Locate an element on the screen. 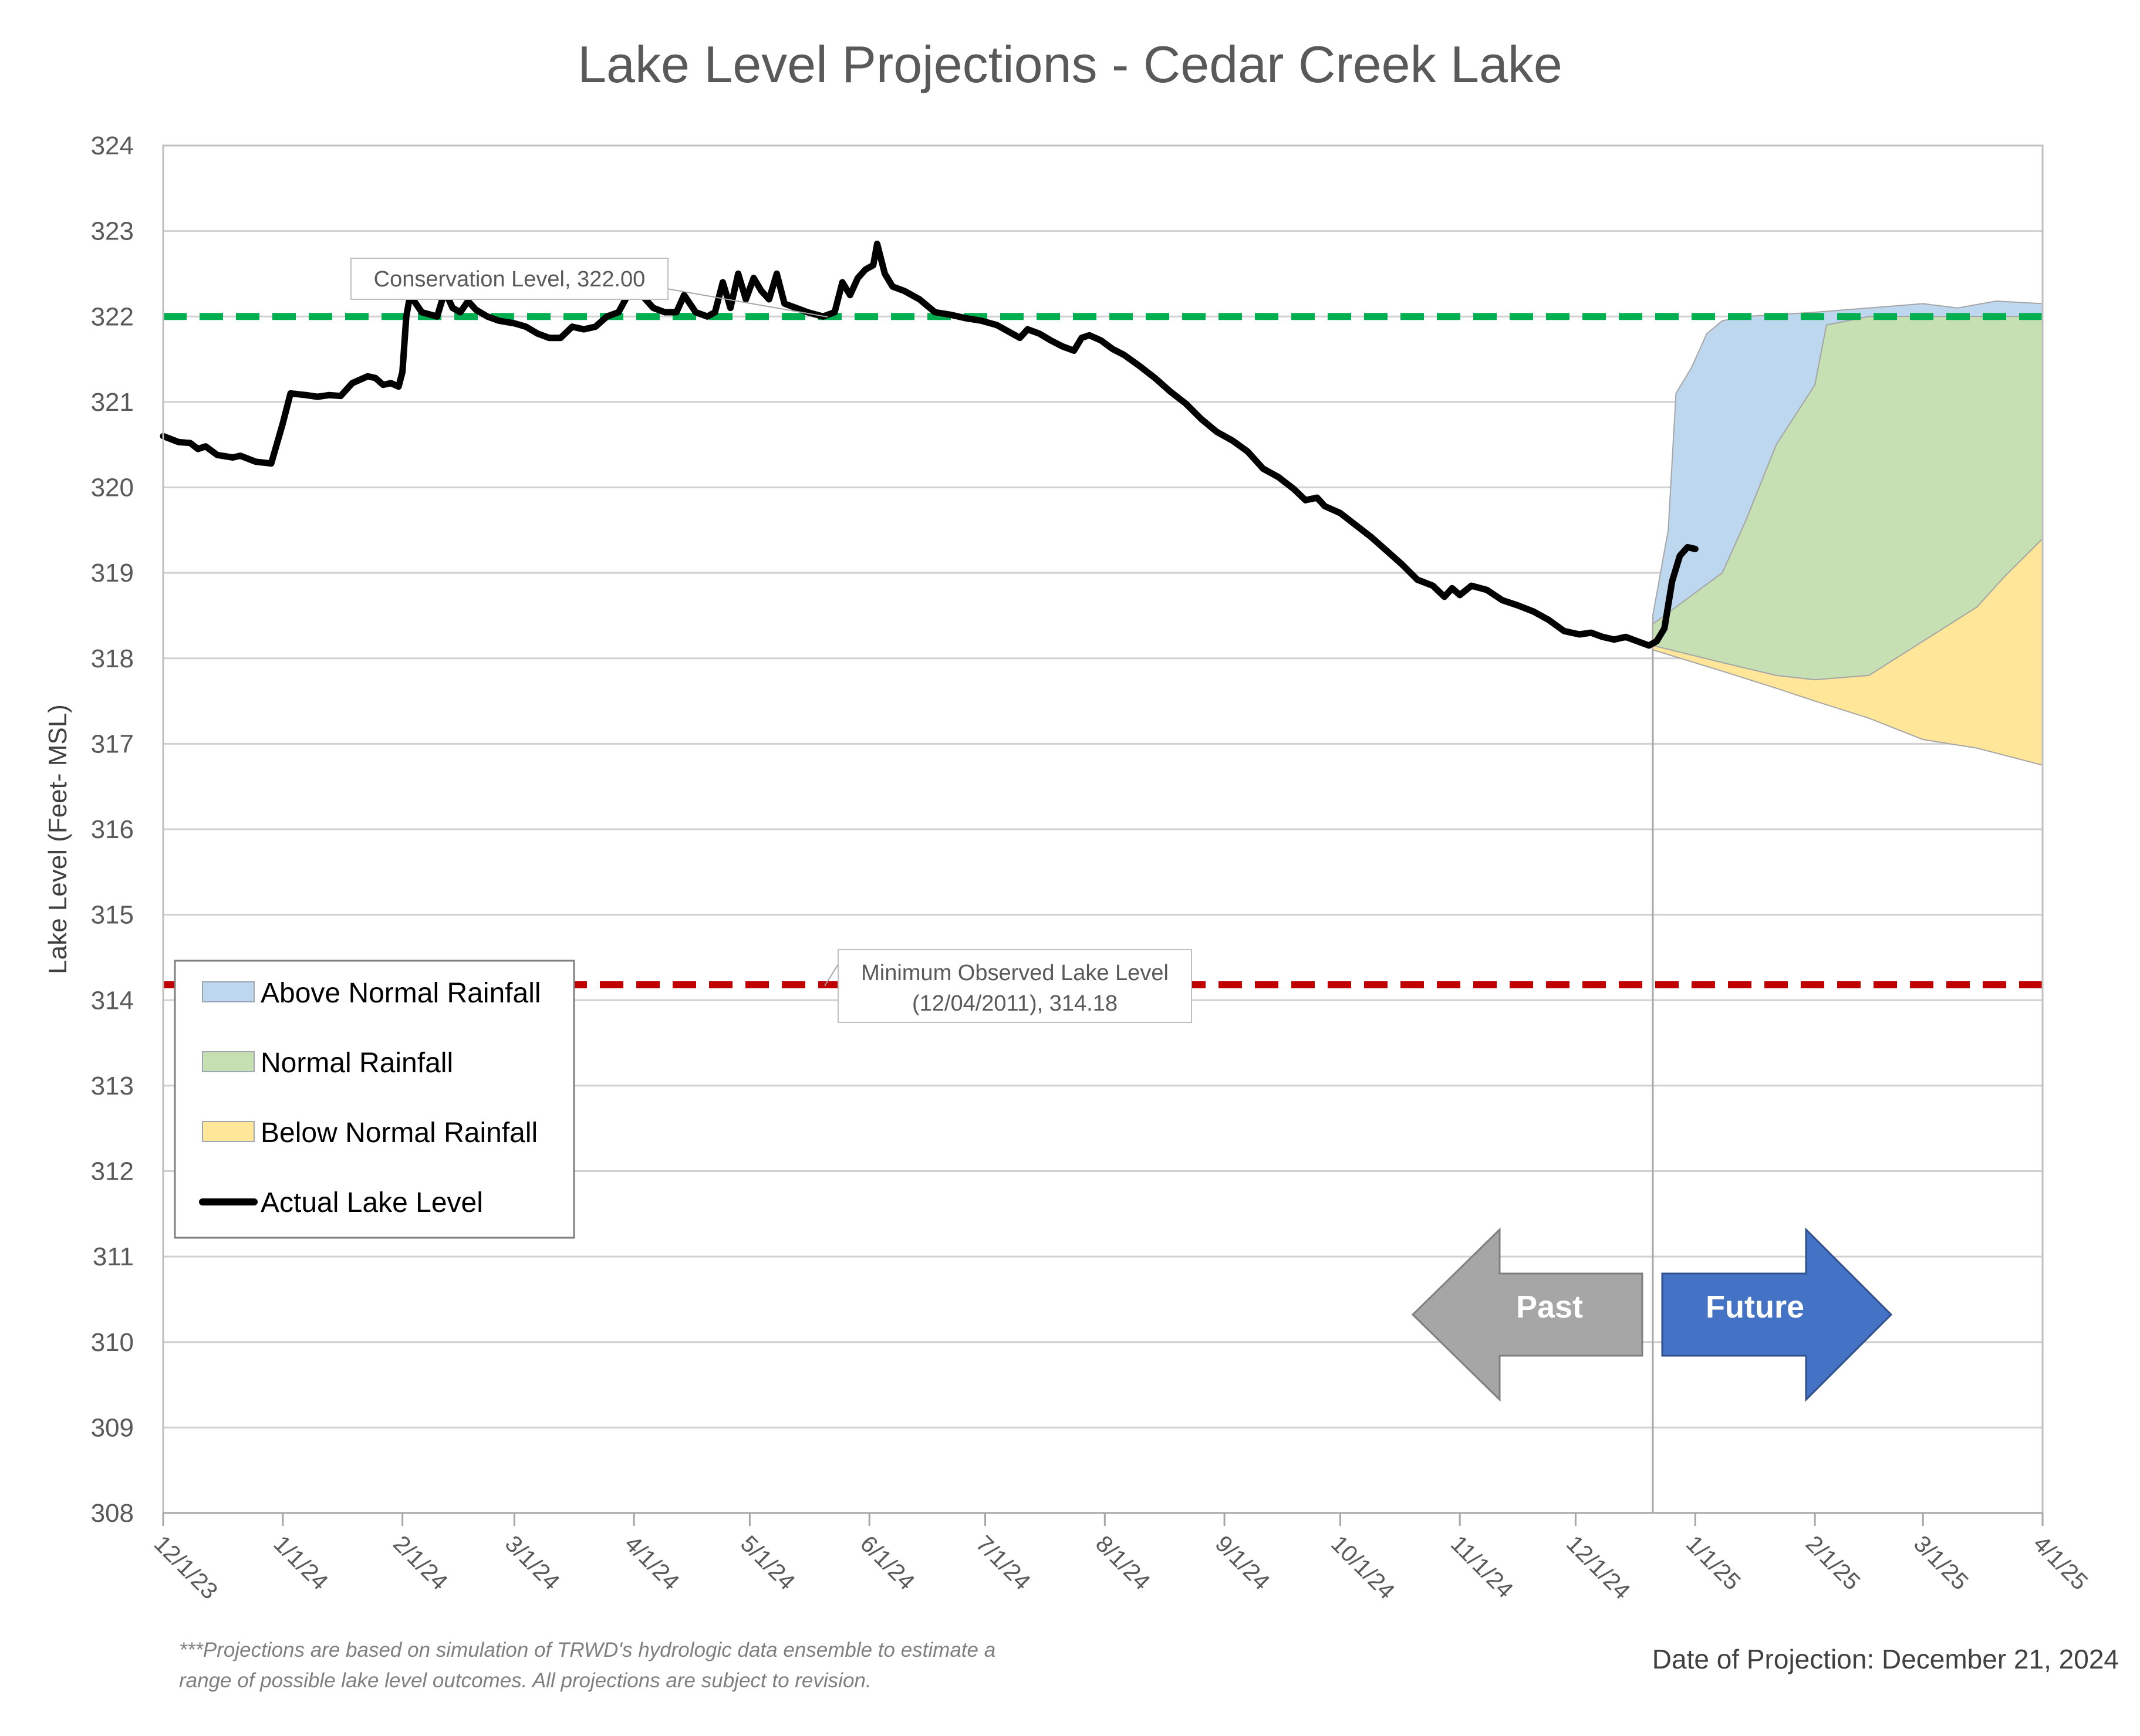 The height and width of the screenshot is (1736, 2140). y-tick-label-324: 324 is located at coordinates (112, 145).